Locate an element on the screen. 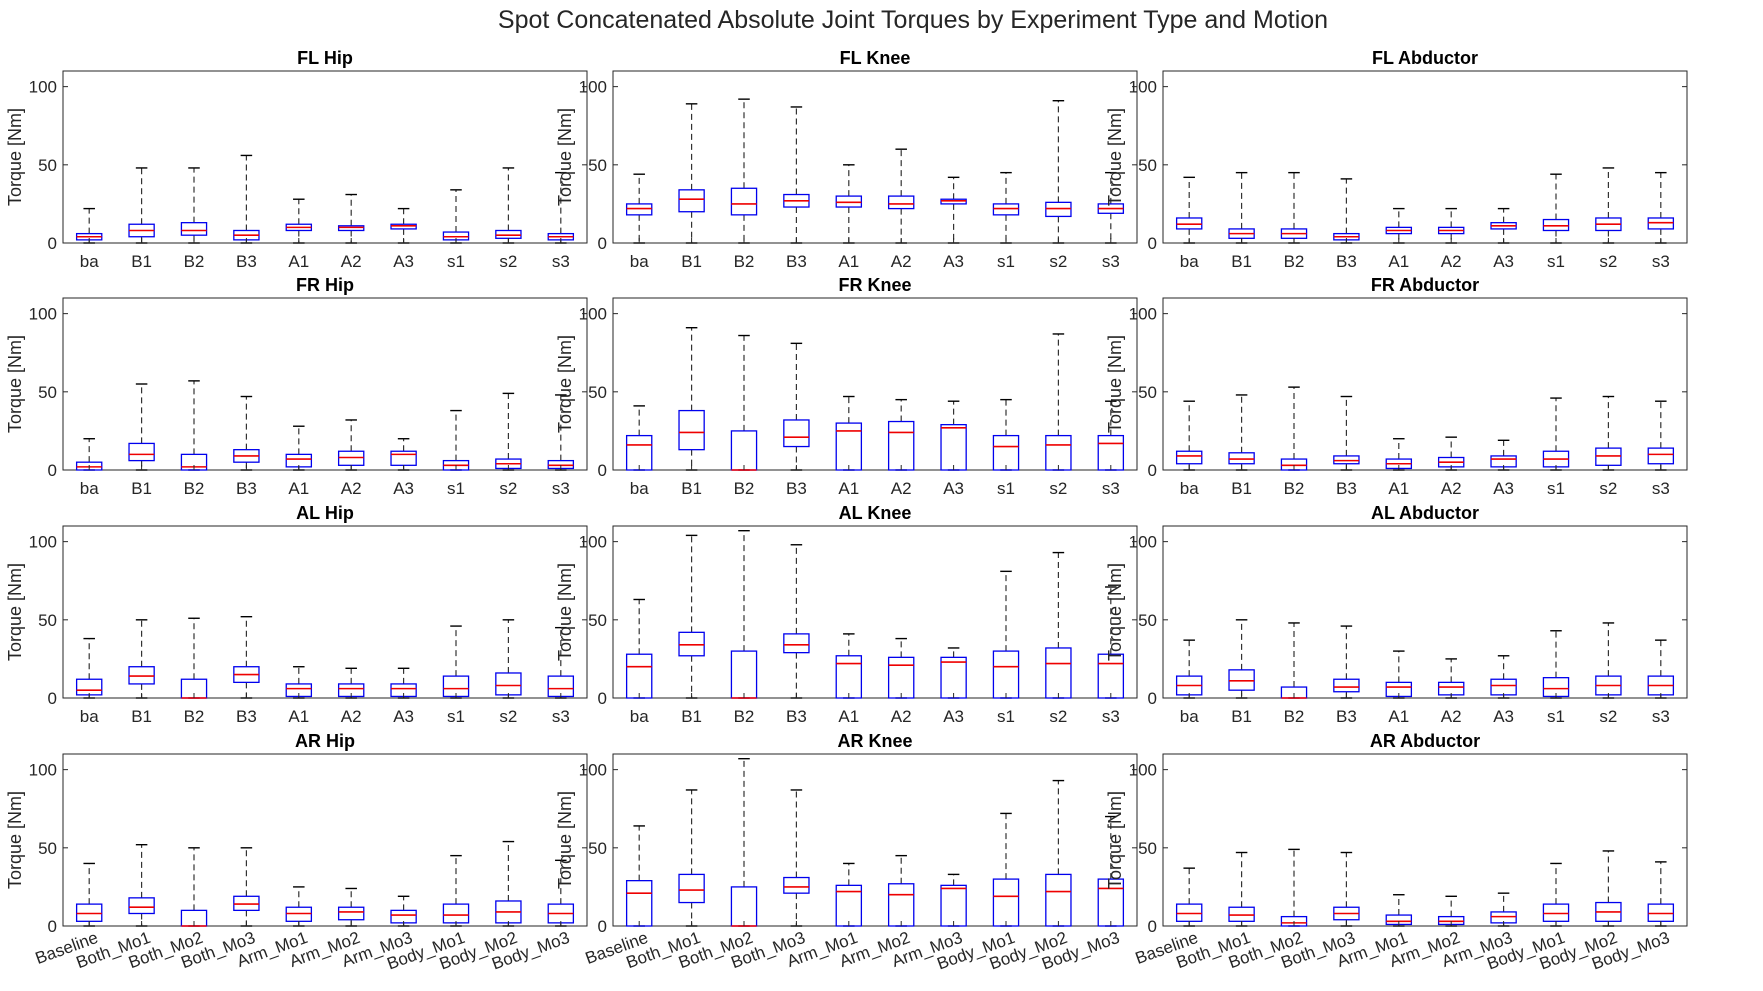 The height and width of the screenshot is (991, 1763). panel-title: AR Hip is located at coordinates (325, 741).